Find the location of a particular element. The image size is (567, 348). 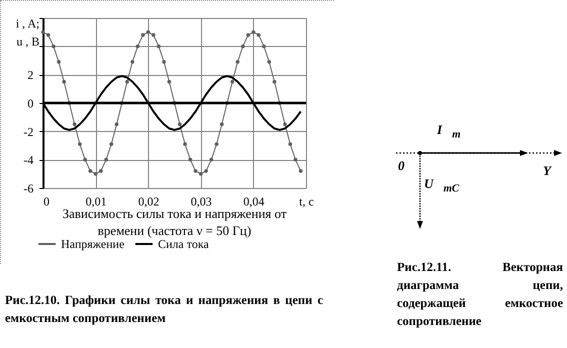

x-tick-label: 0,03 is located at coordinates (201, 201).